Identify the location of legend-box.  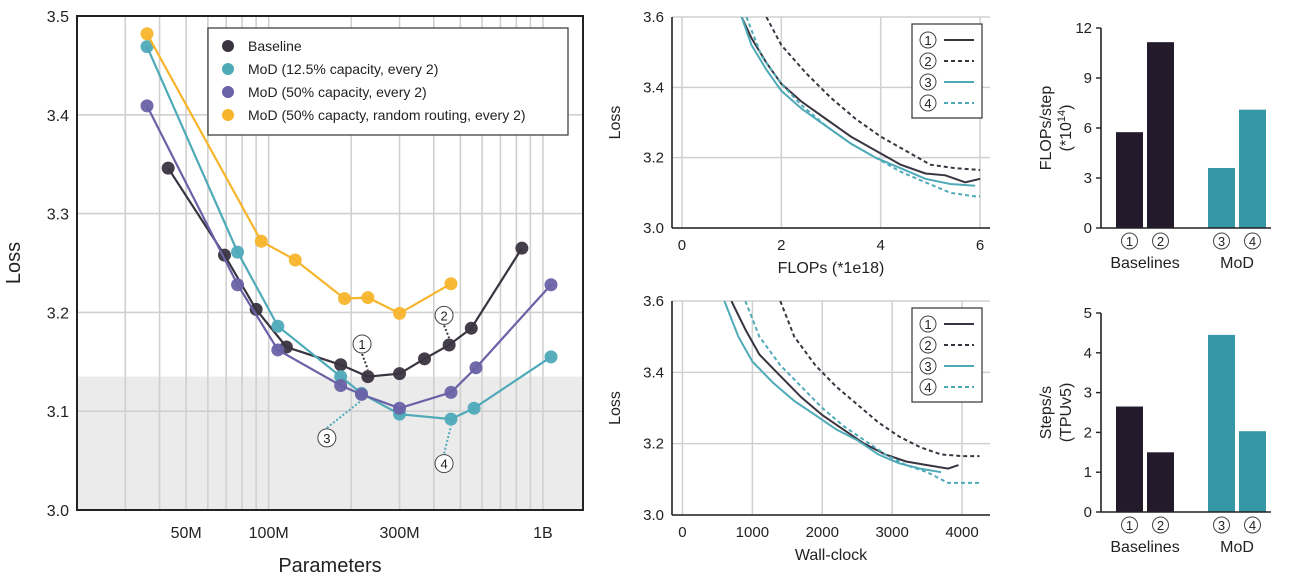
(388, 81).